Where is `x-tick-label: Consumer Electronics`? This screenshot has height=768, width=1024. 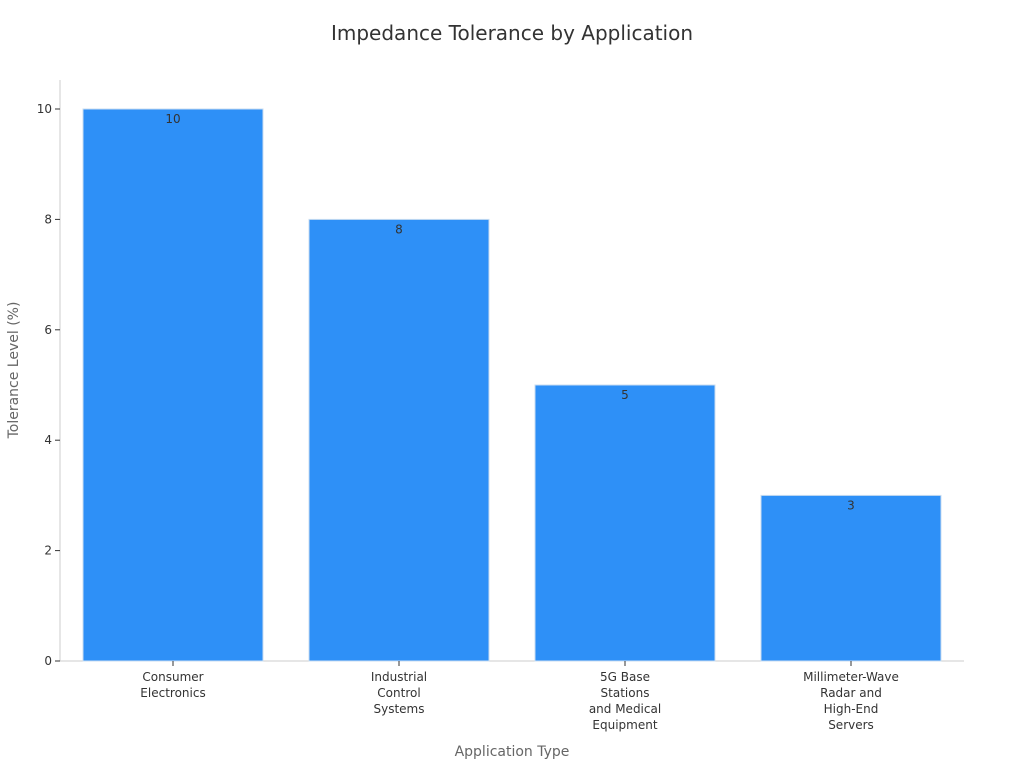
x-tick-label: Consumer Electronics is located at coordinates (172, 685).